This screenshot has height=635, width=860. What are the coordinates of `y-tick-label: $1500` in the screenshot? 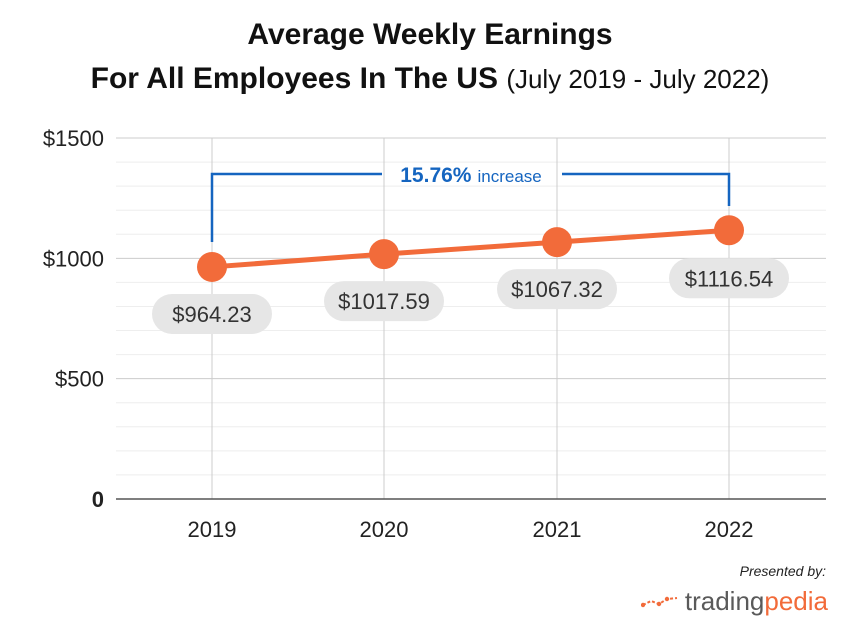 It's located at (73, 138).